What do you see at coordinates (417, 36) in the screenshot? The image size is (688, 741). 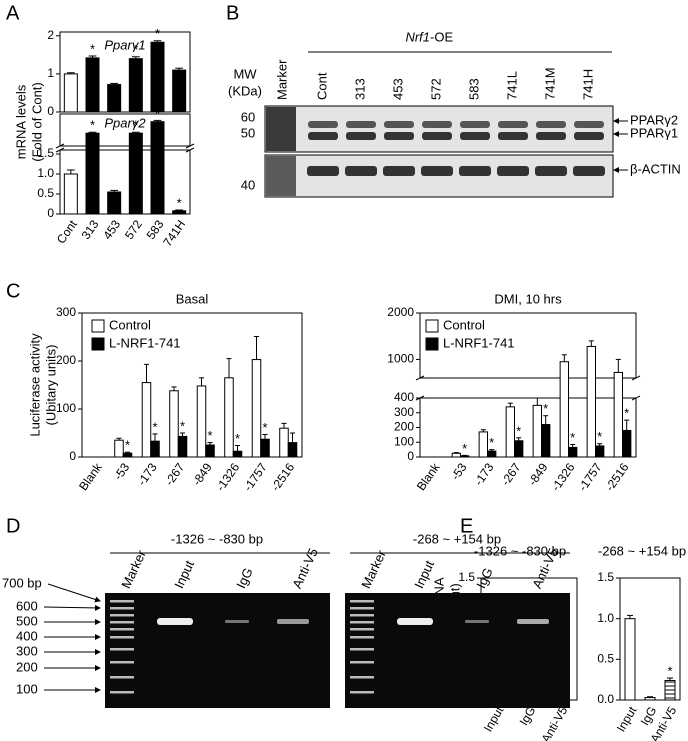 I see `group-label: Nrf1` at bounding box center [417, 36].